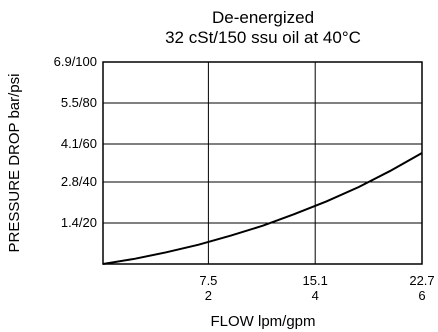 Image resolution: width=438 pixels, height=332 pixels. Describe the element at coordinates (208, 295) in the screenshot. I see `x-tick-label-secondary: 2` at that location.